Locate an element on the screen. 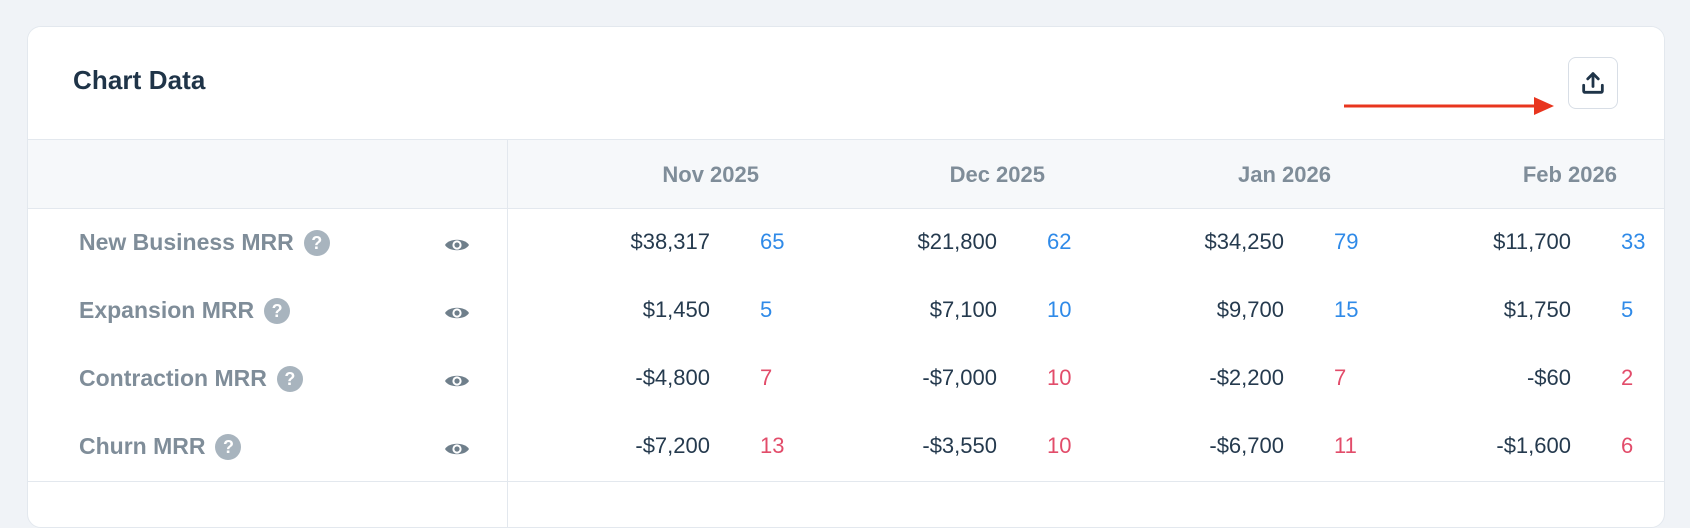 Image resolution: width=1690 pixels, height=528 pixels. row-label-text: Churn MRR is located at coordinates (142, 446).